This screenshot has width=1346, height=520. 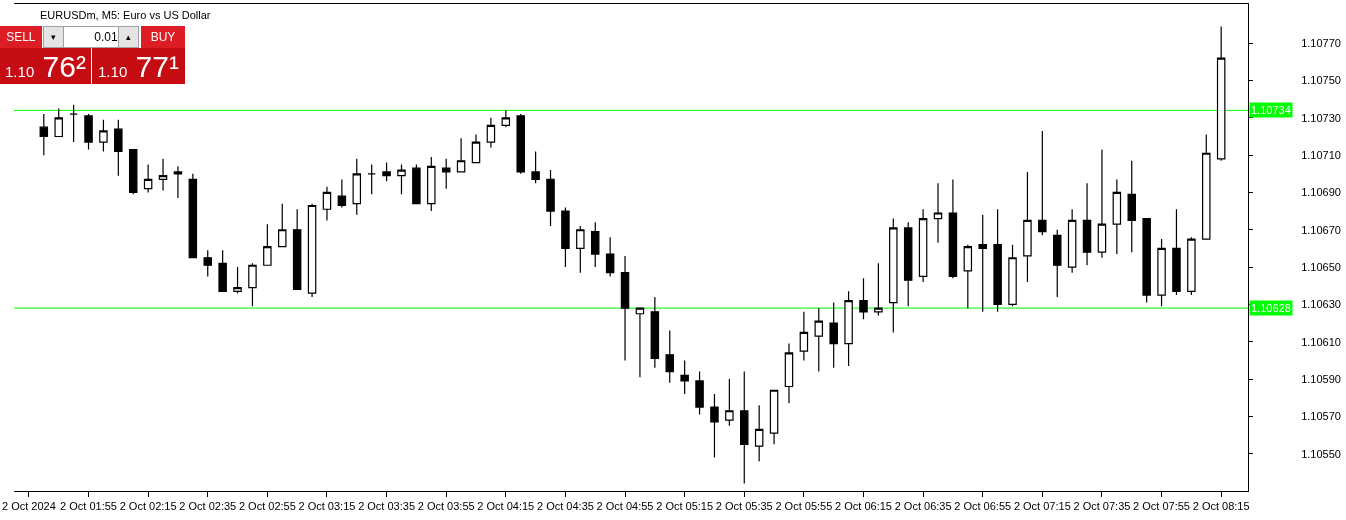 What do you see at coordinates (446, 506) in the screenshot?
I see `x-tick-label: 2 Oct 03:55` at bounding box center [446, 506].